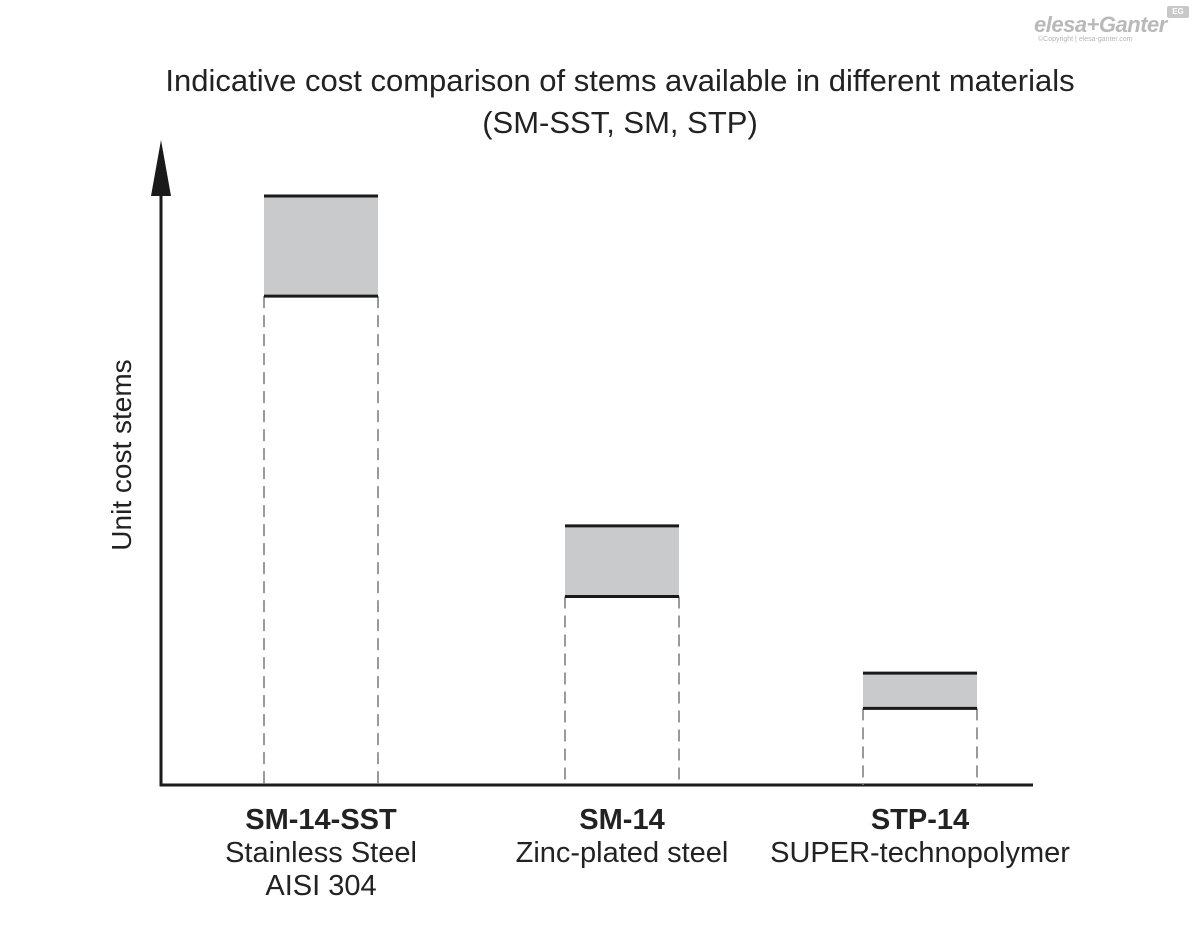 The width and height of the screenshot is (1200, 925). I want to click on category-label: SM-14-SST Stainless Steel AISI 304, so click(321, 853).